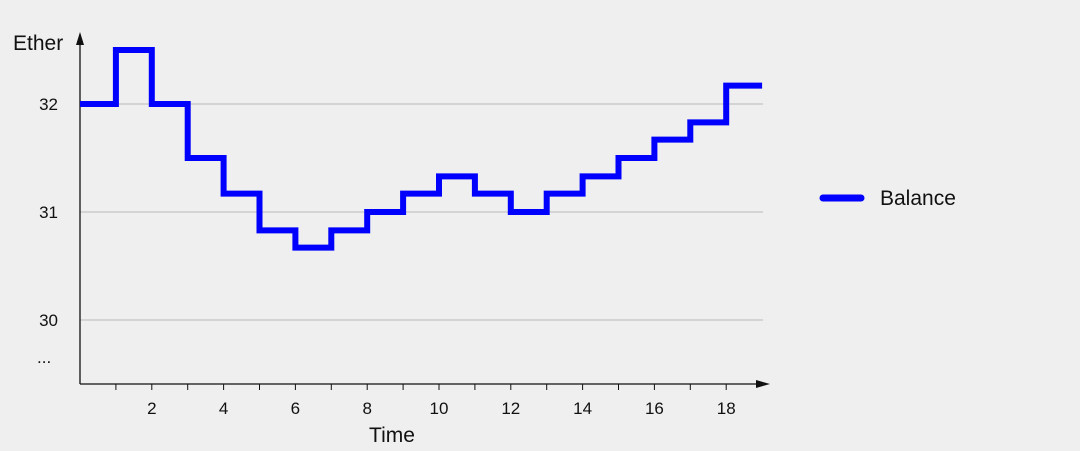 The width and height of the screenshot is (1080, 451). Describe the element at coordinates (421, 387) in the screenshot. I see `tick-marks` at that location.